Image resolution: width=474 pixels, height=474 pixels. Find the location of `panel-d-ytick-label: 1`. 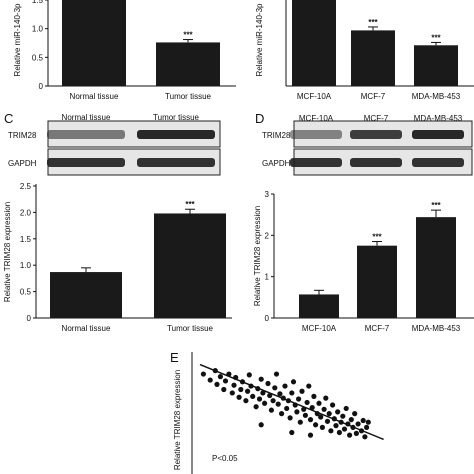

panel-d-ytick-label: 1 is located at coordinates (267, 277).